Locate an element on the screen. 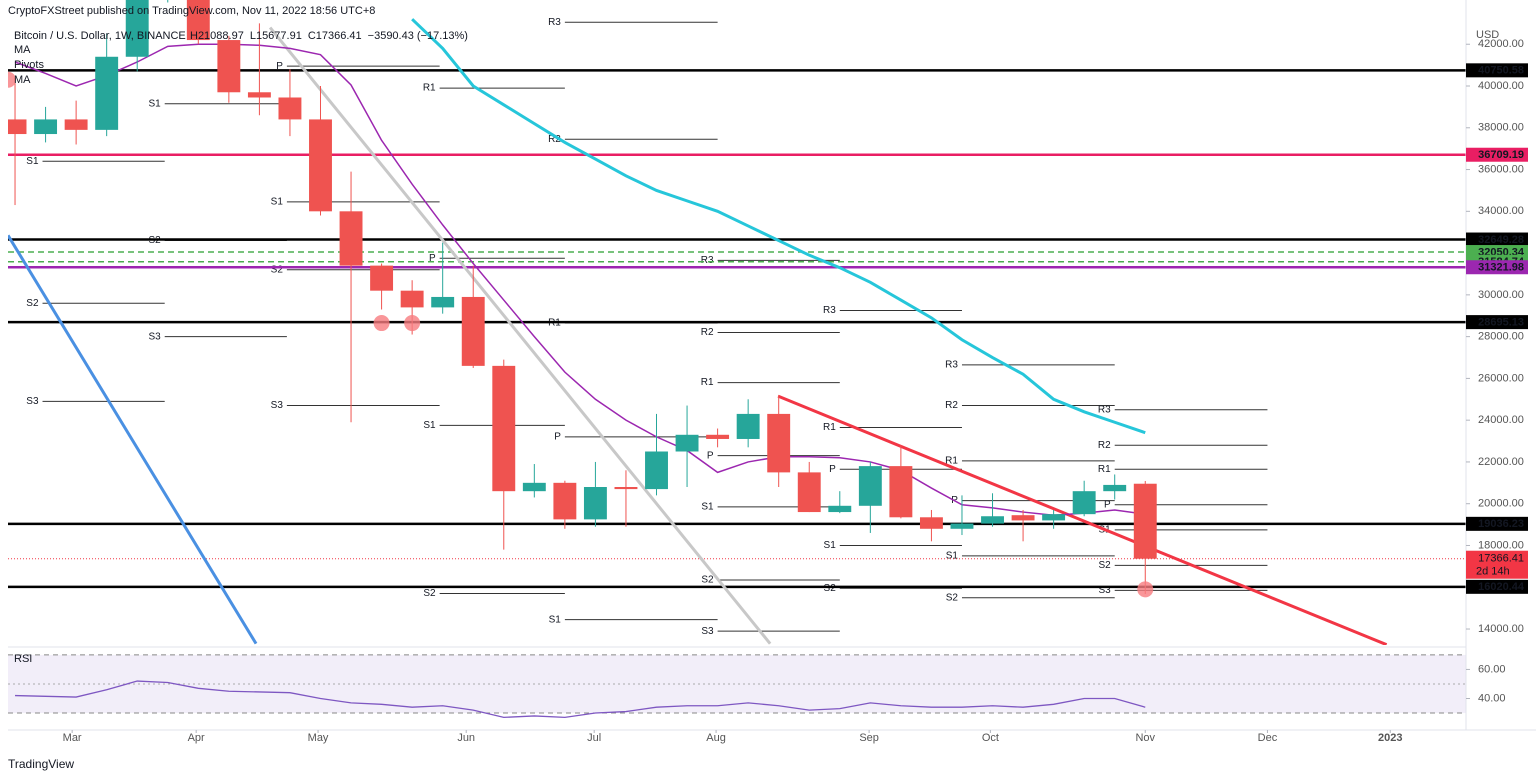  x-tick-label: Sep is located at coordinates (869, 738).